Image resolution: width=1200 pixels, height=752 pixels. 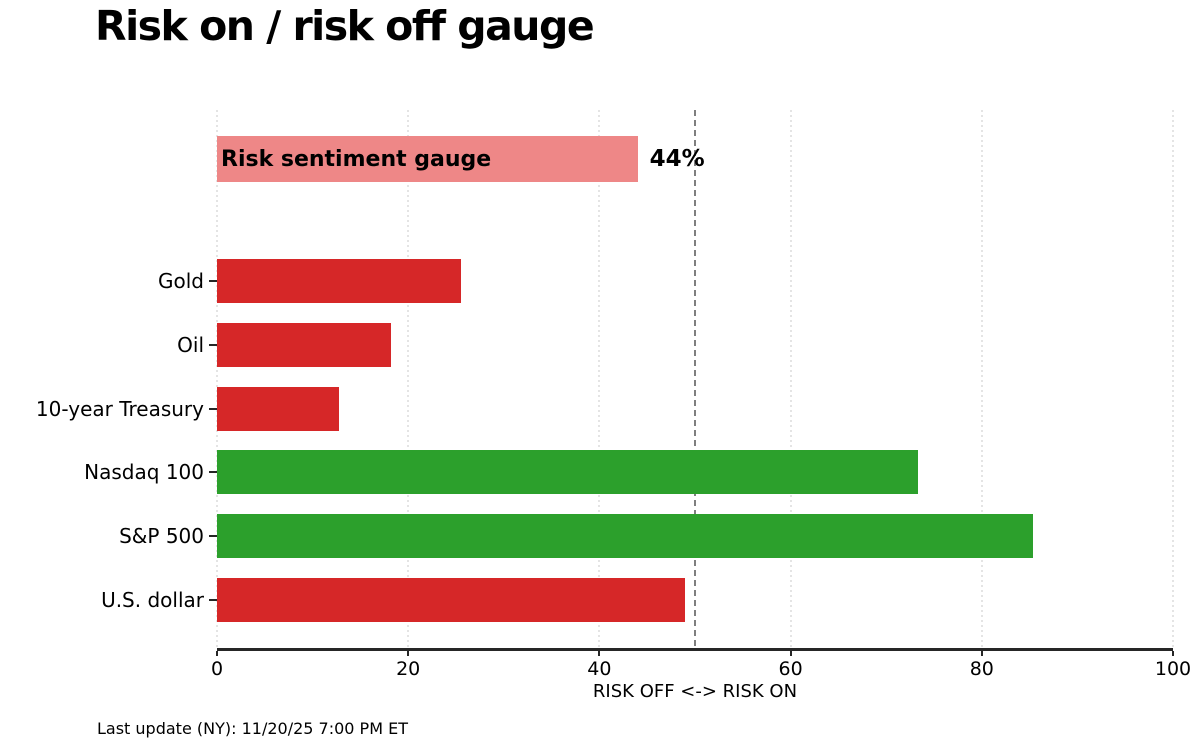 What do you see at coordinates (599, 669) in the screenshot?
I see `x-tick-label: 40` at bounding box center [599, 669].